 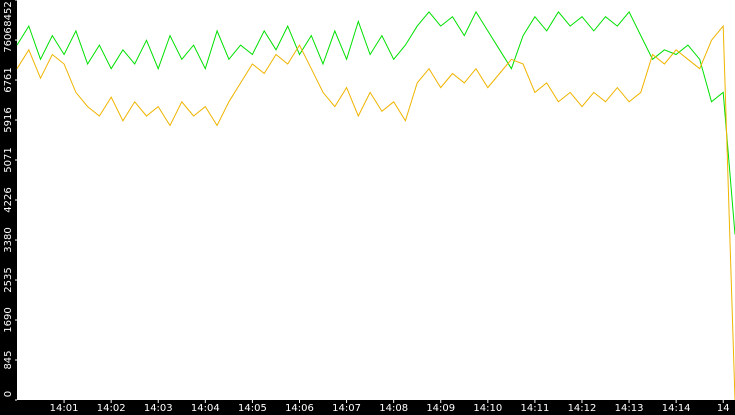 I want to click on y-tick-label: 2535, so click(x=8, y=279).